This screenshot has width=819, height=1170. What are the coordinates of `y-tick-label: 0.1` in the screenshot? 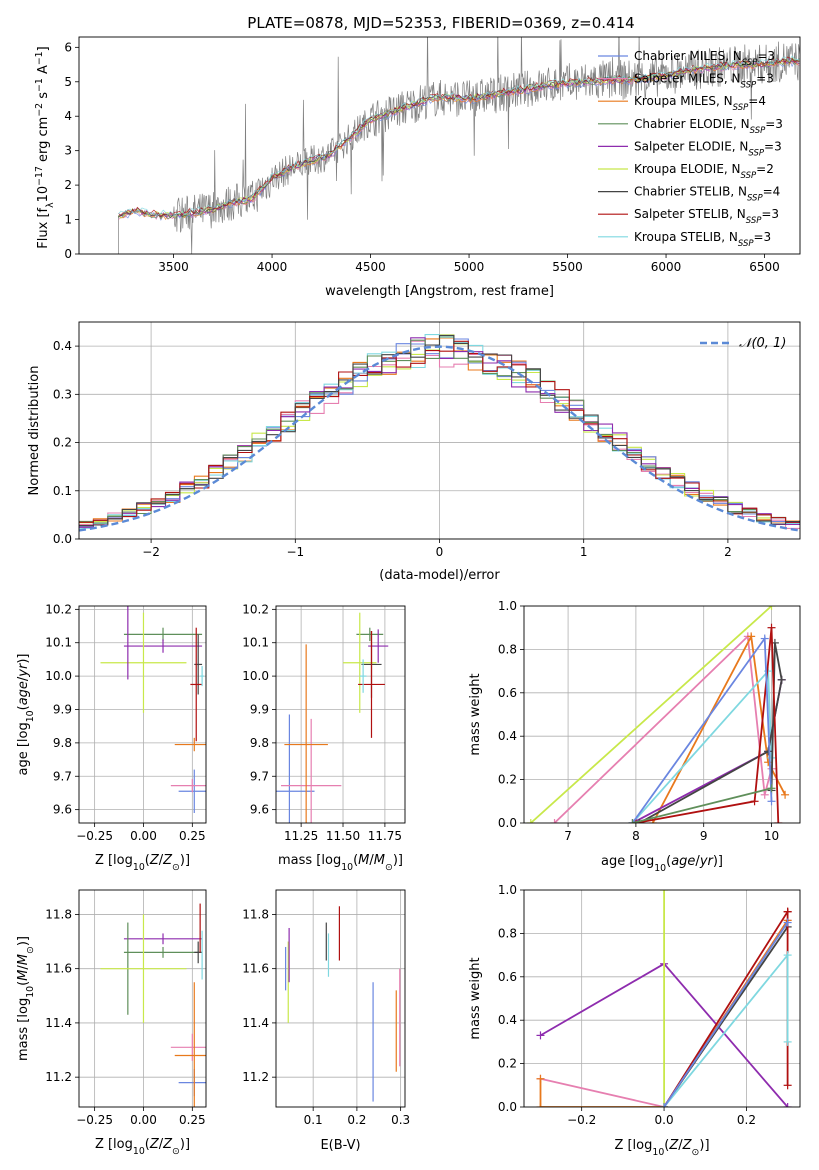 It's located at (62, 491).